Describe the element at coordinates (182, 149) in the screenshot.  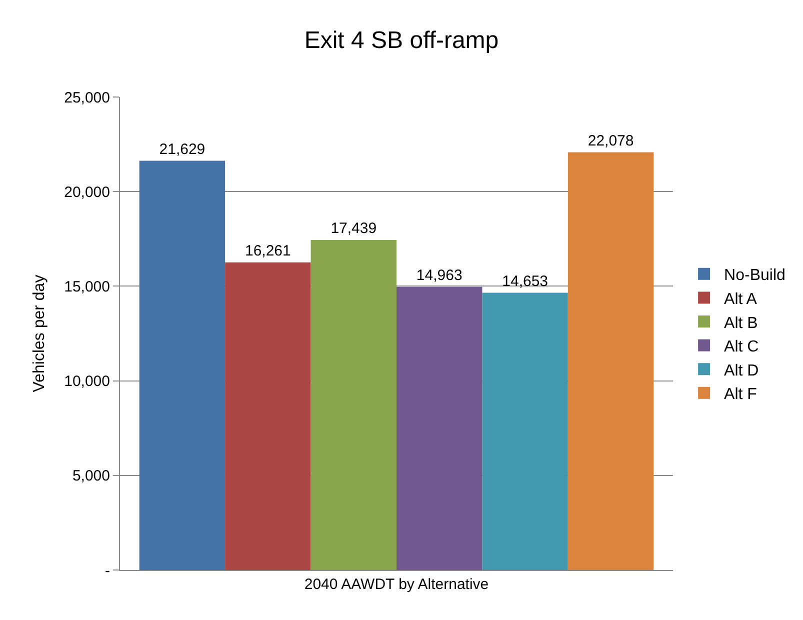
I see `data-label: 21,629` at that location.